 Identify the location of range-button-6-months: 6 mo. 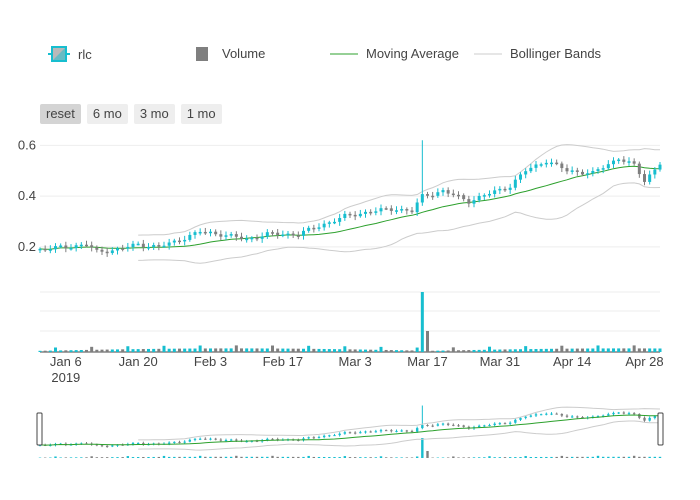
(107, 114).